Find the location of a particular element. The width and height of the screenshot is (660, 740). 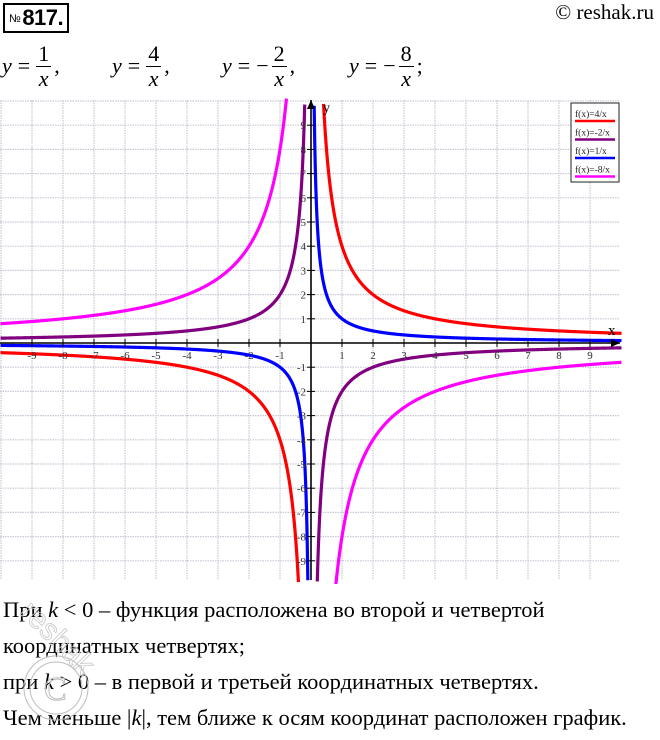

formula-3: y = −2 x, is located at coordinates (258, 66).